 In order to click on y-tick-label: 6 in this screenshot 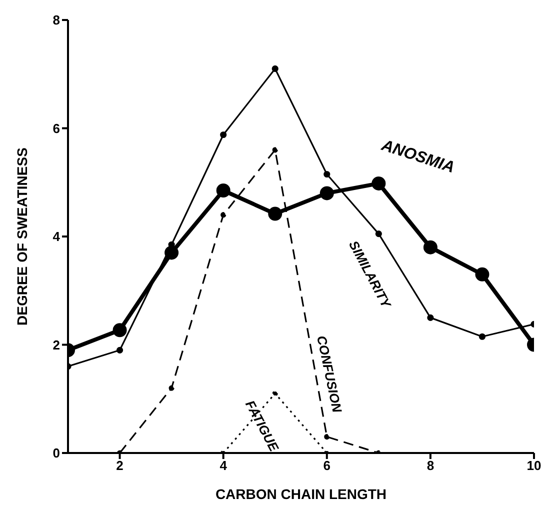, I will do `click(56, 128)`.